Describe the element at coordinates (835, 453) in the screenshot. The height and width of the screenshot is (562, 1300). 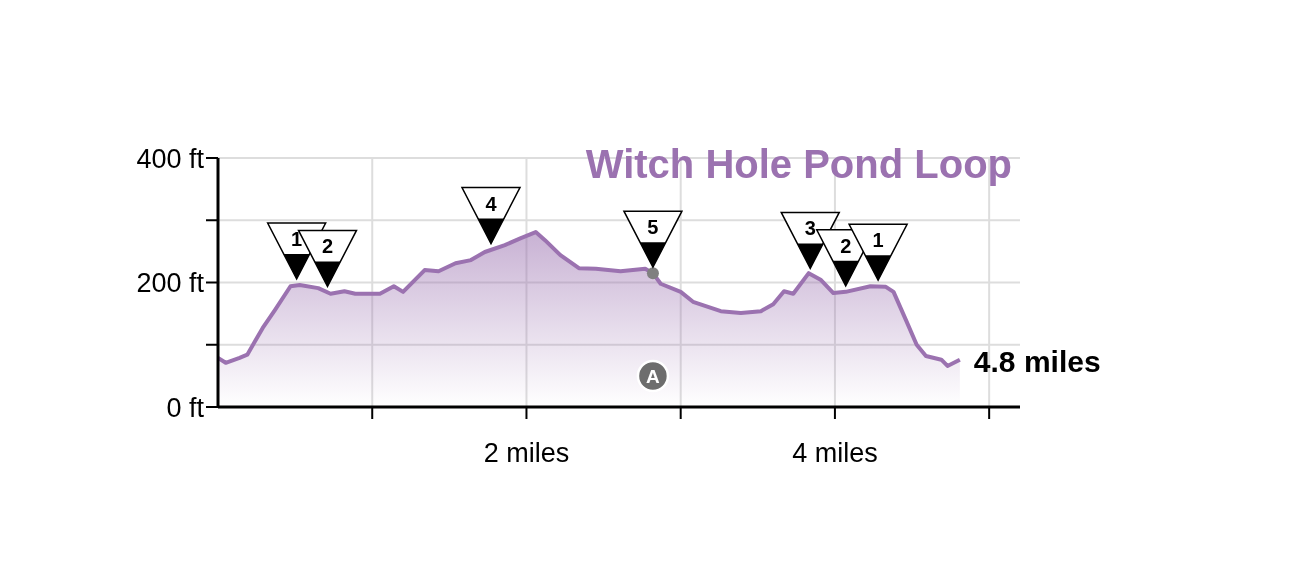
I see `x-tick-label: 4 miles` at that location.